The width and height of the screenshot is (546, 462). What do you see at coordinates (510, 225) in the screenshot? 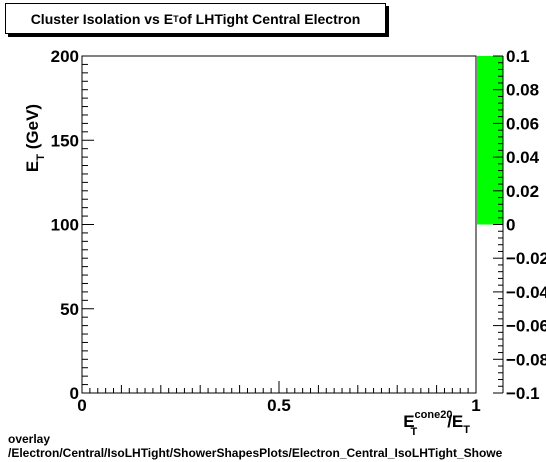
I see `colorbar-tick-label: 0` at bounding box center [510, 225].